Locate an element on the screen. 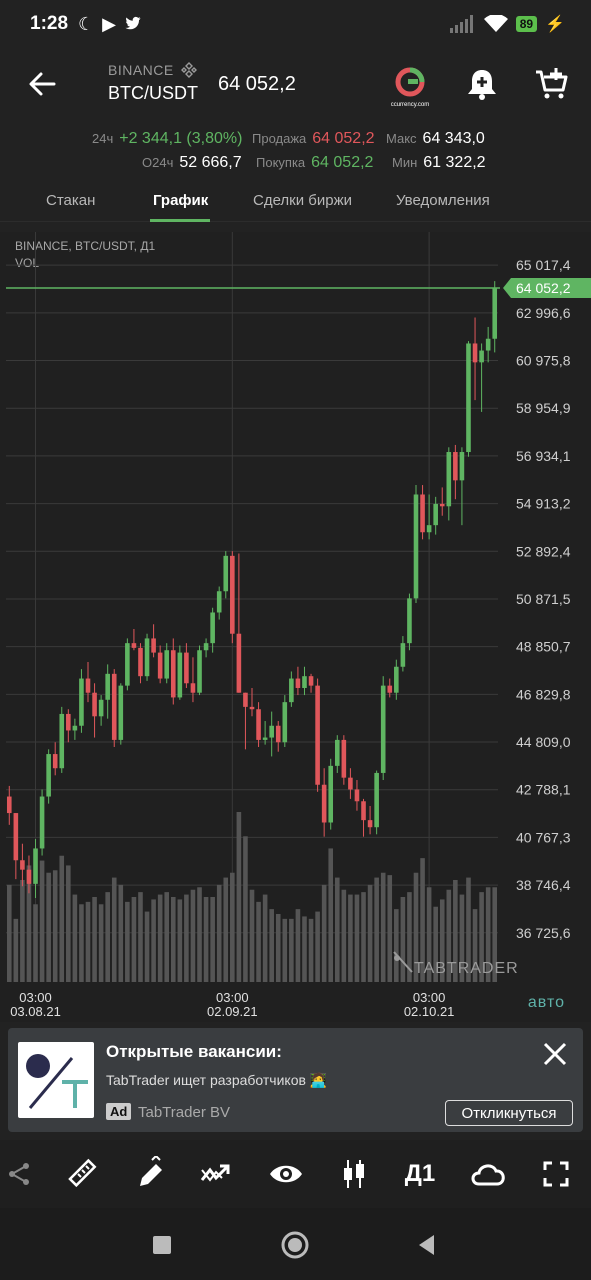  chart-toolbar: Д1 is located at coordinates (295, 1174).